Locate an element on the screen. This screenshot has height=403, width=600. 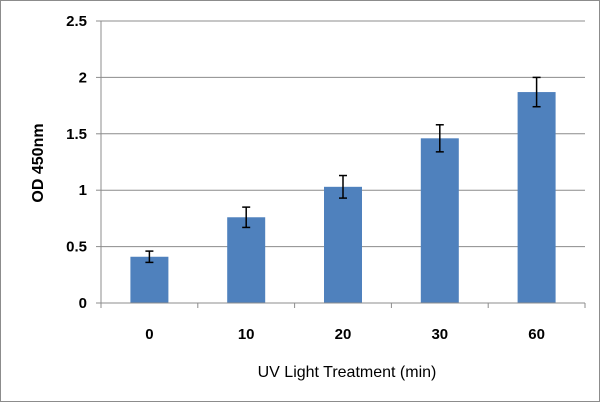
y-tick-label: 1 is located at coordinates (83, 190).